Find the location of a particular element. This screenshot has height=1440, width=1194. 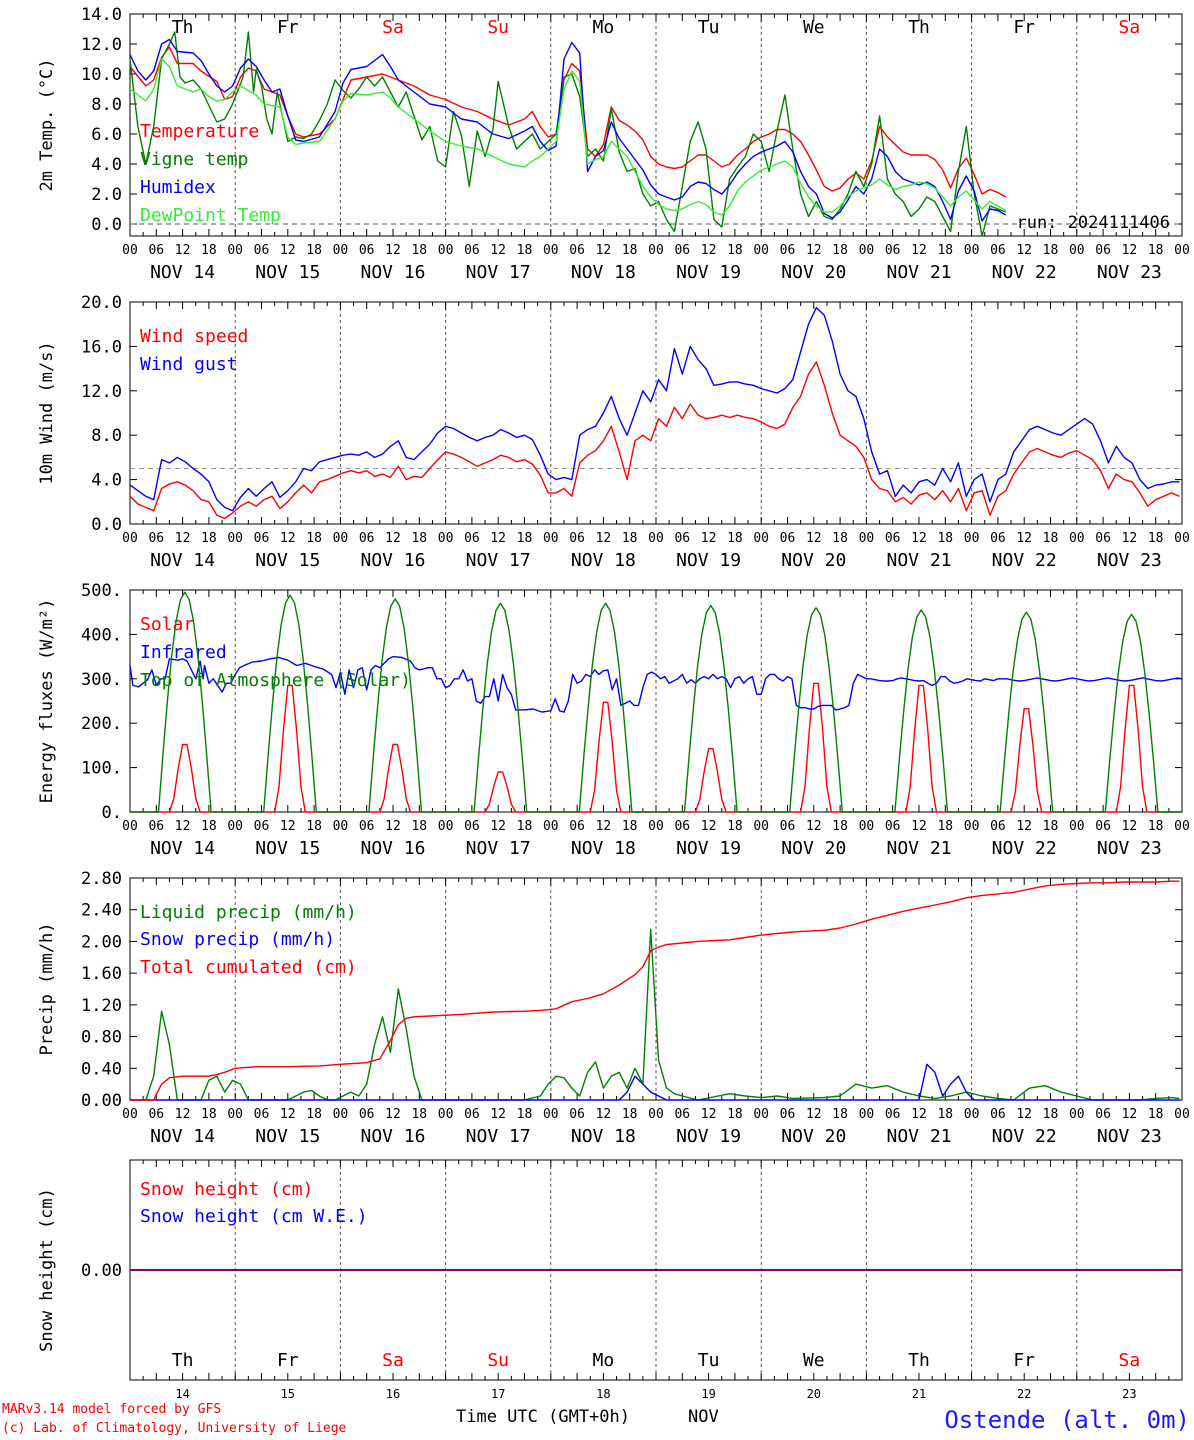

day-number-label: 17 is located at coordinates (498, 1394).